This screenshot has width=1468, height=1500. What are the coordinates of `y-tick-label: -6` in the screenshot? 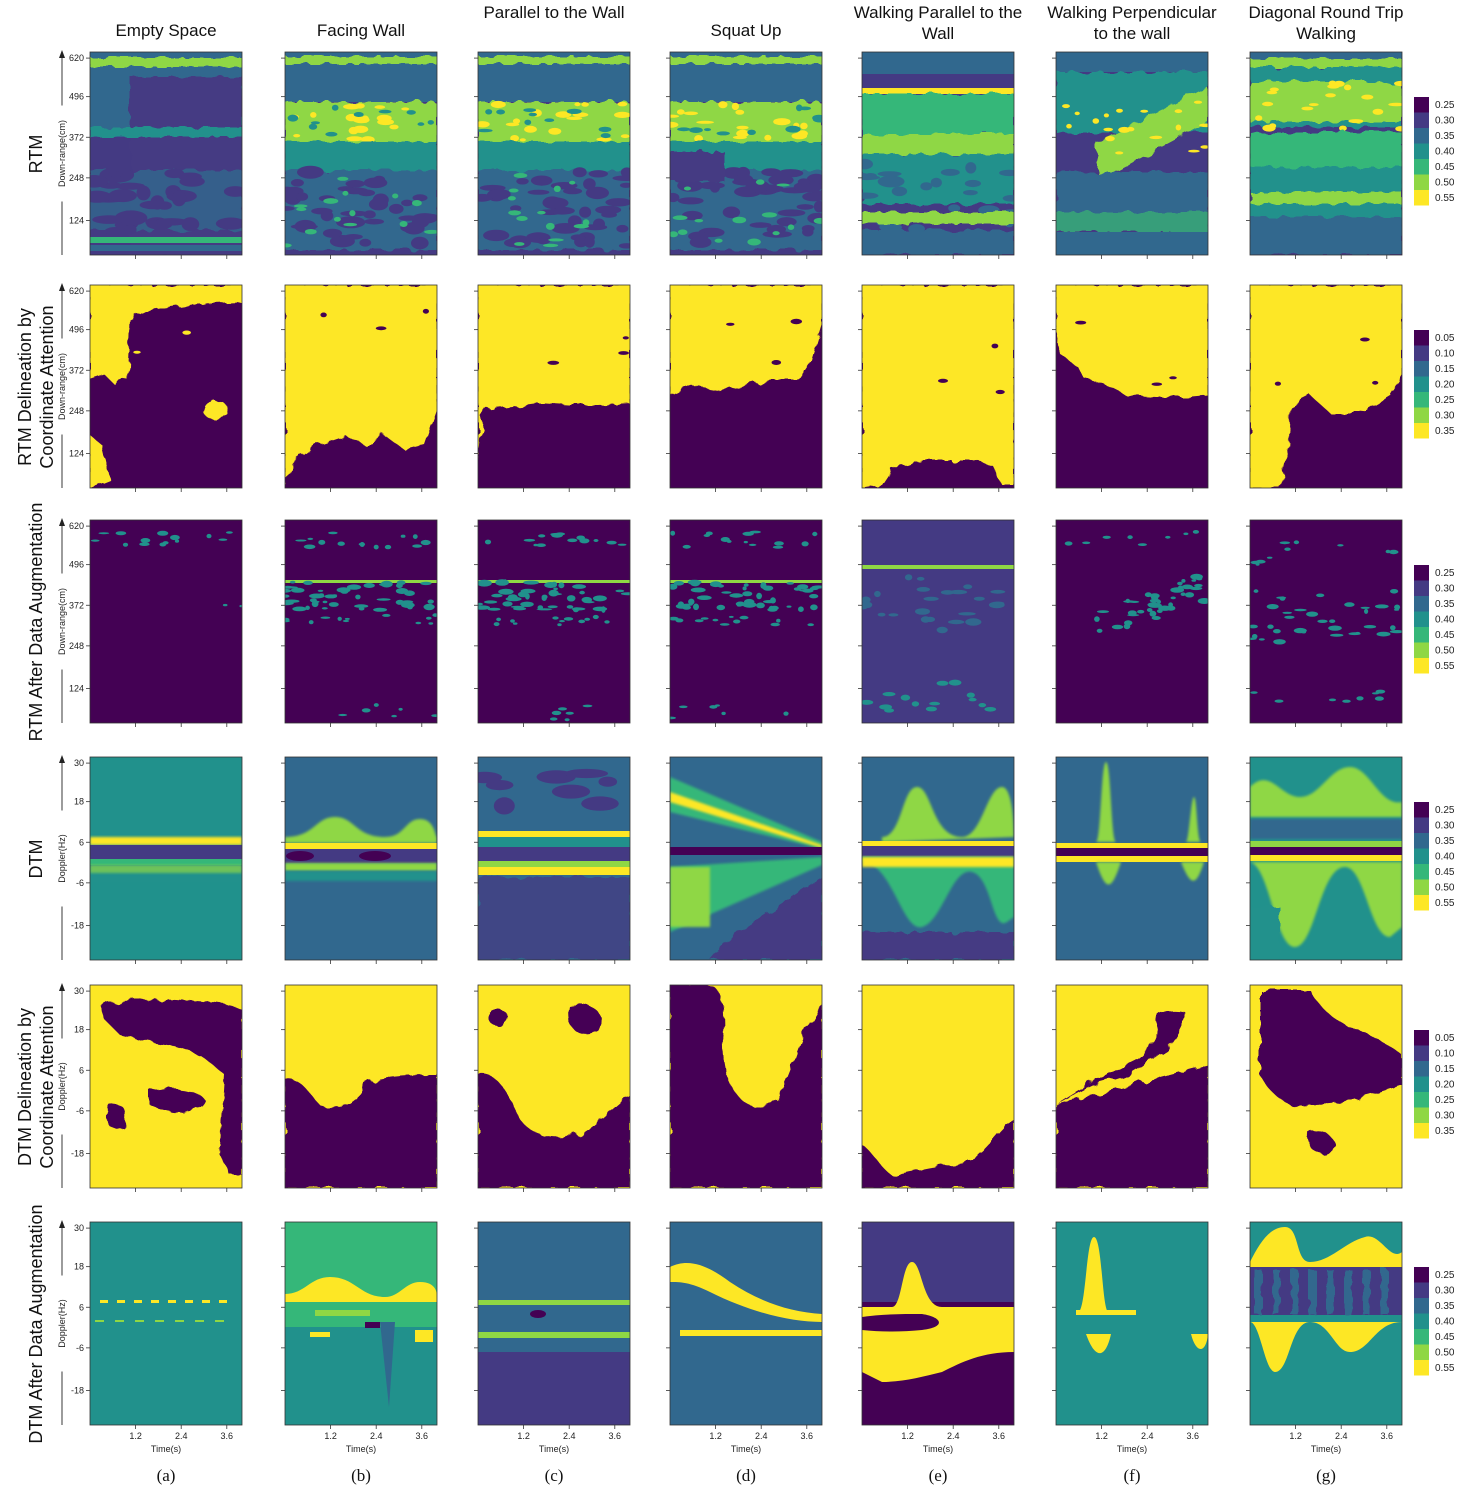 It's located at (80, 883).